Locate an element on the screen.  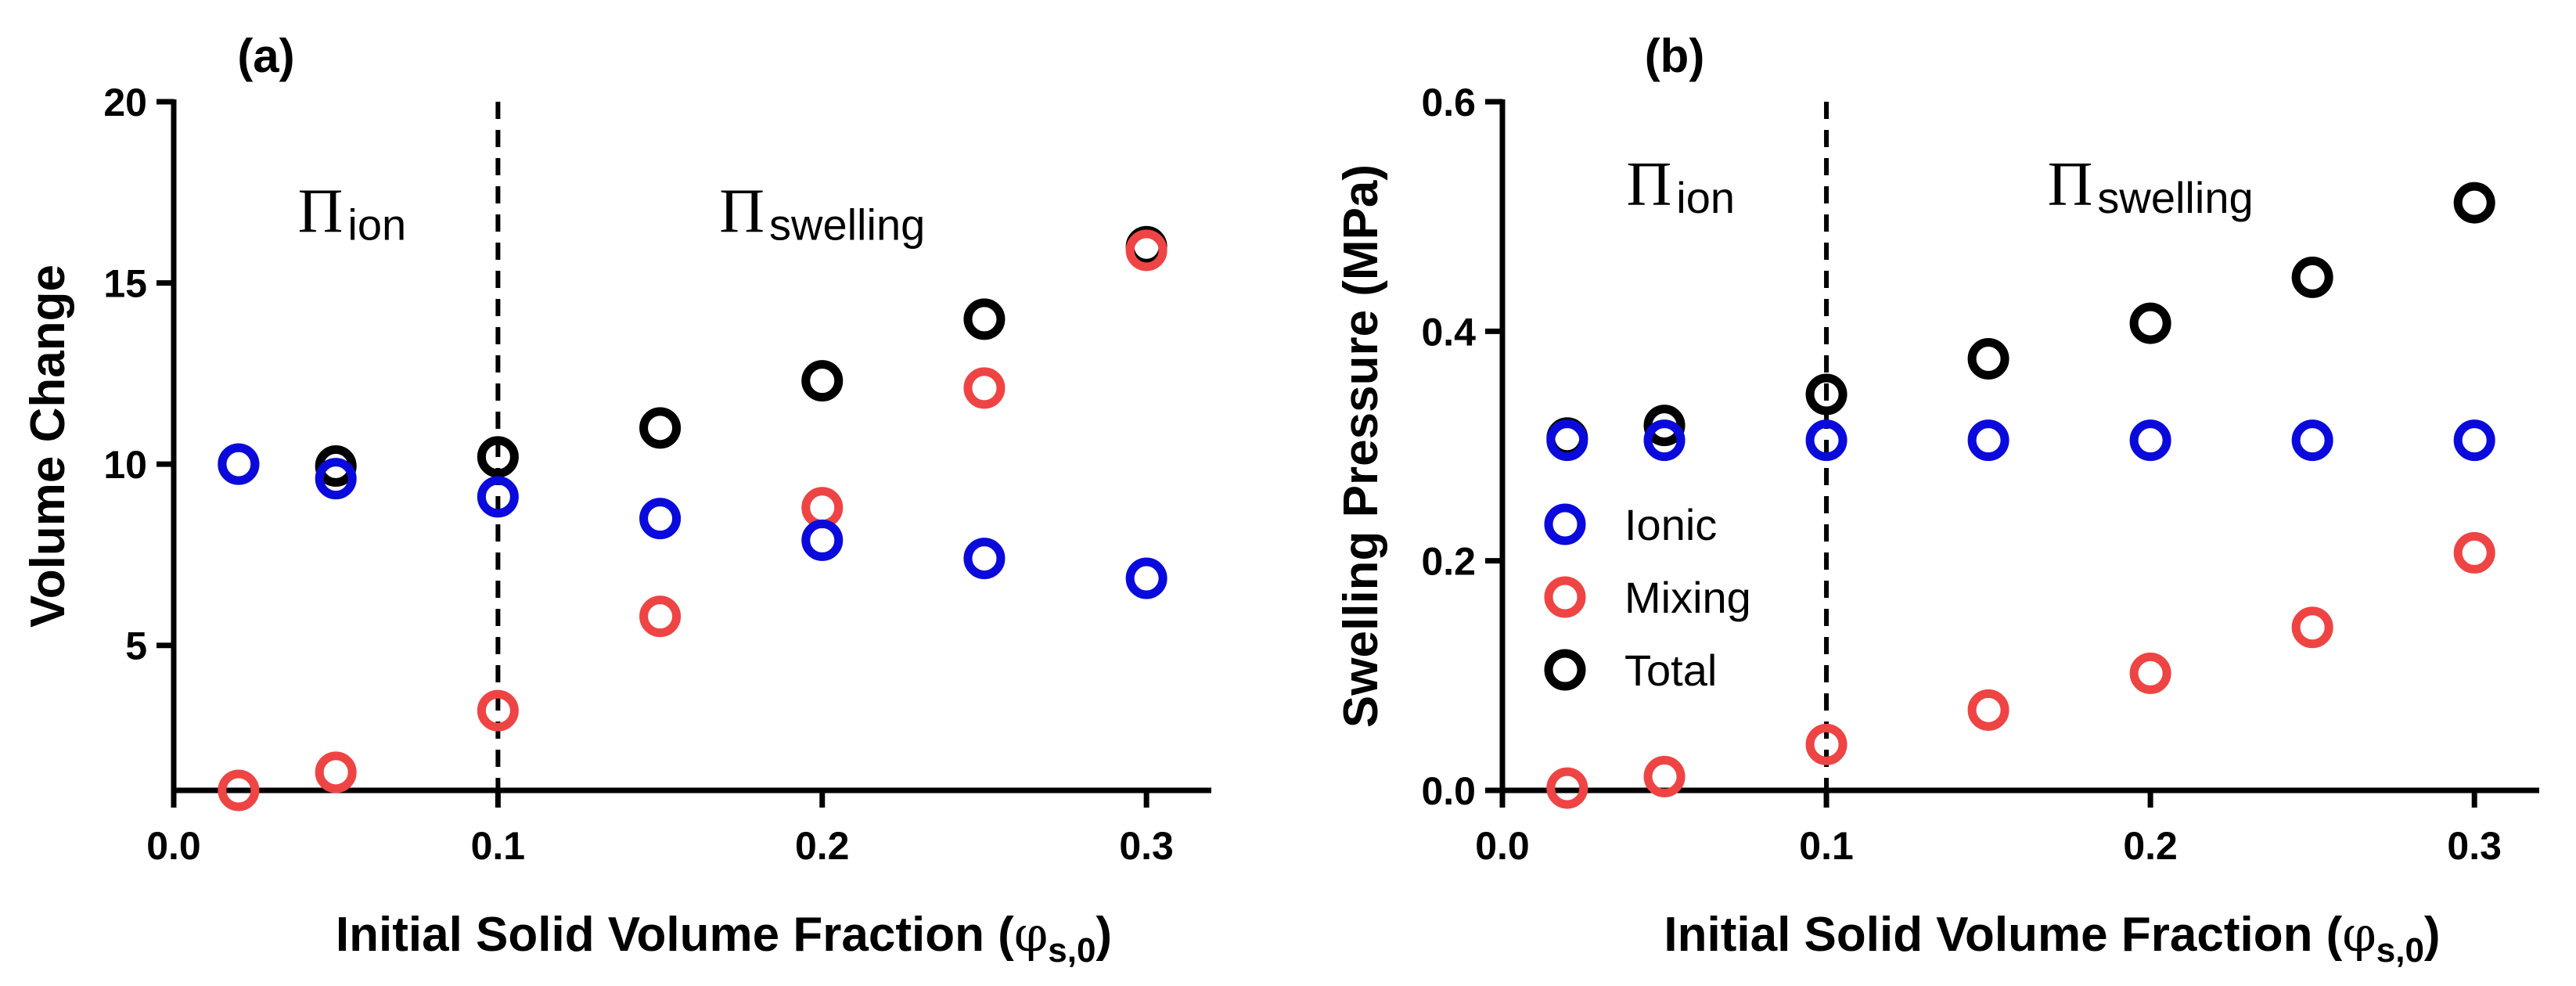
y-tick-label: 0.6 is located at coordinates (1449, 102).